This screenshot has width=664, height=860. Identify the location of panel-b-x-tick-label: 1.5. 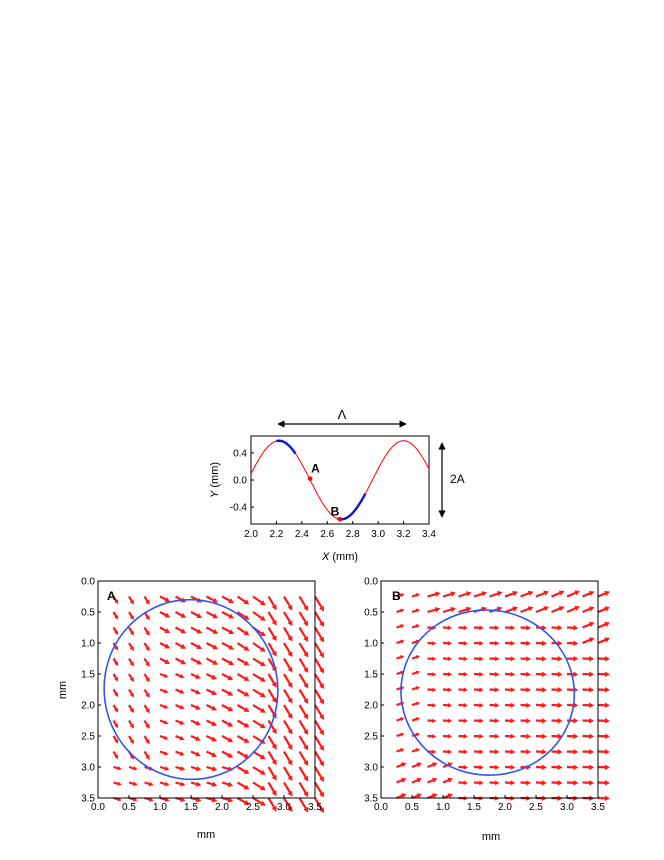
(474, 807).